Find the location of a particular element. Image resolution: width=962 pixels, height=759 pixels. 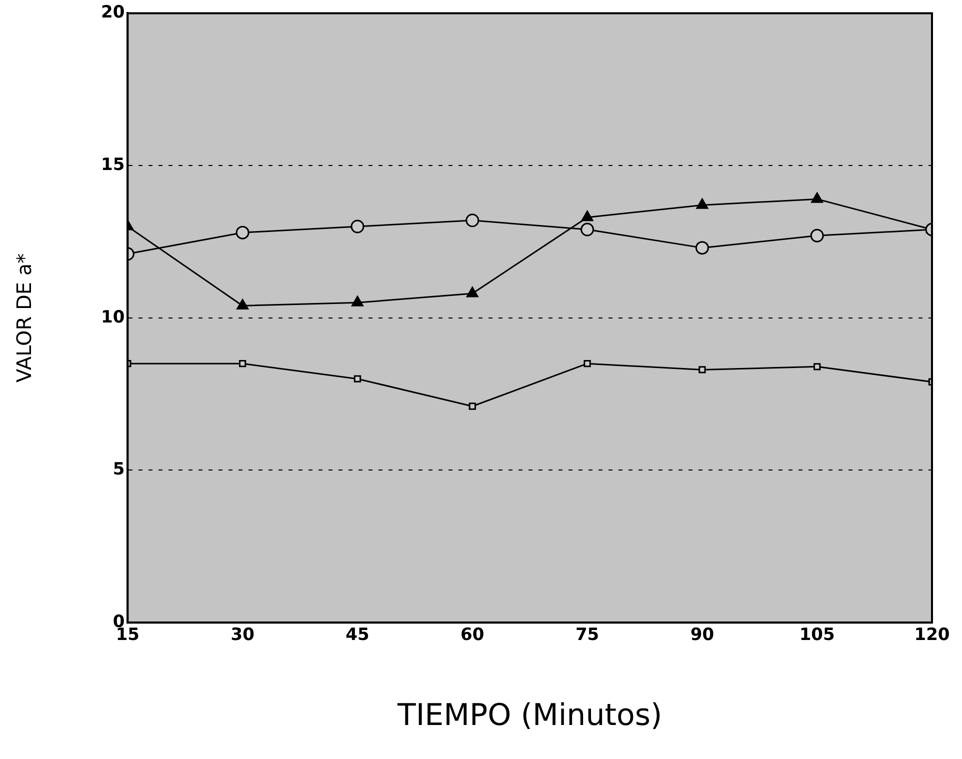

x-tick-label: 45 is located at coordinates (358, 635).